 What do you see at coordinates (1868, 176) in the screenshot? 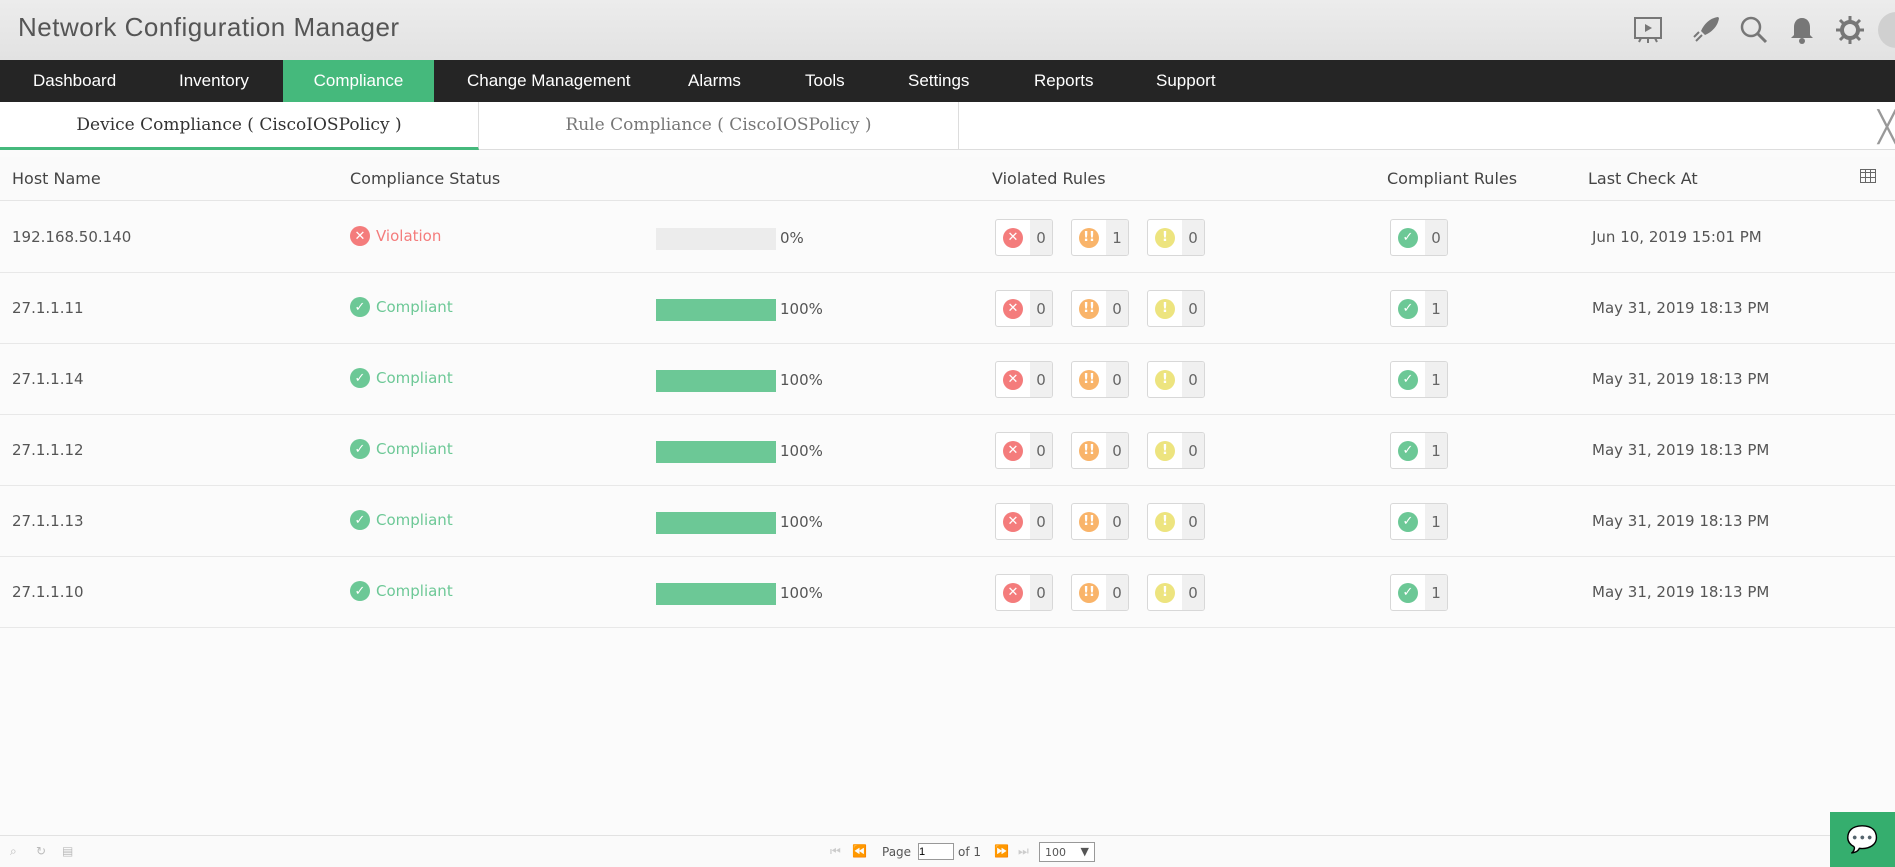
I see `column-chooser-icon` at bounding box center [1868, 176].